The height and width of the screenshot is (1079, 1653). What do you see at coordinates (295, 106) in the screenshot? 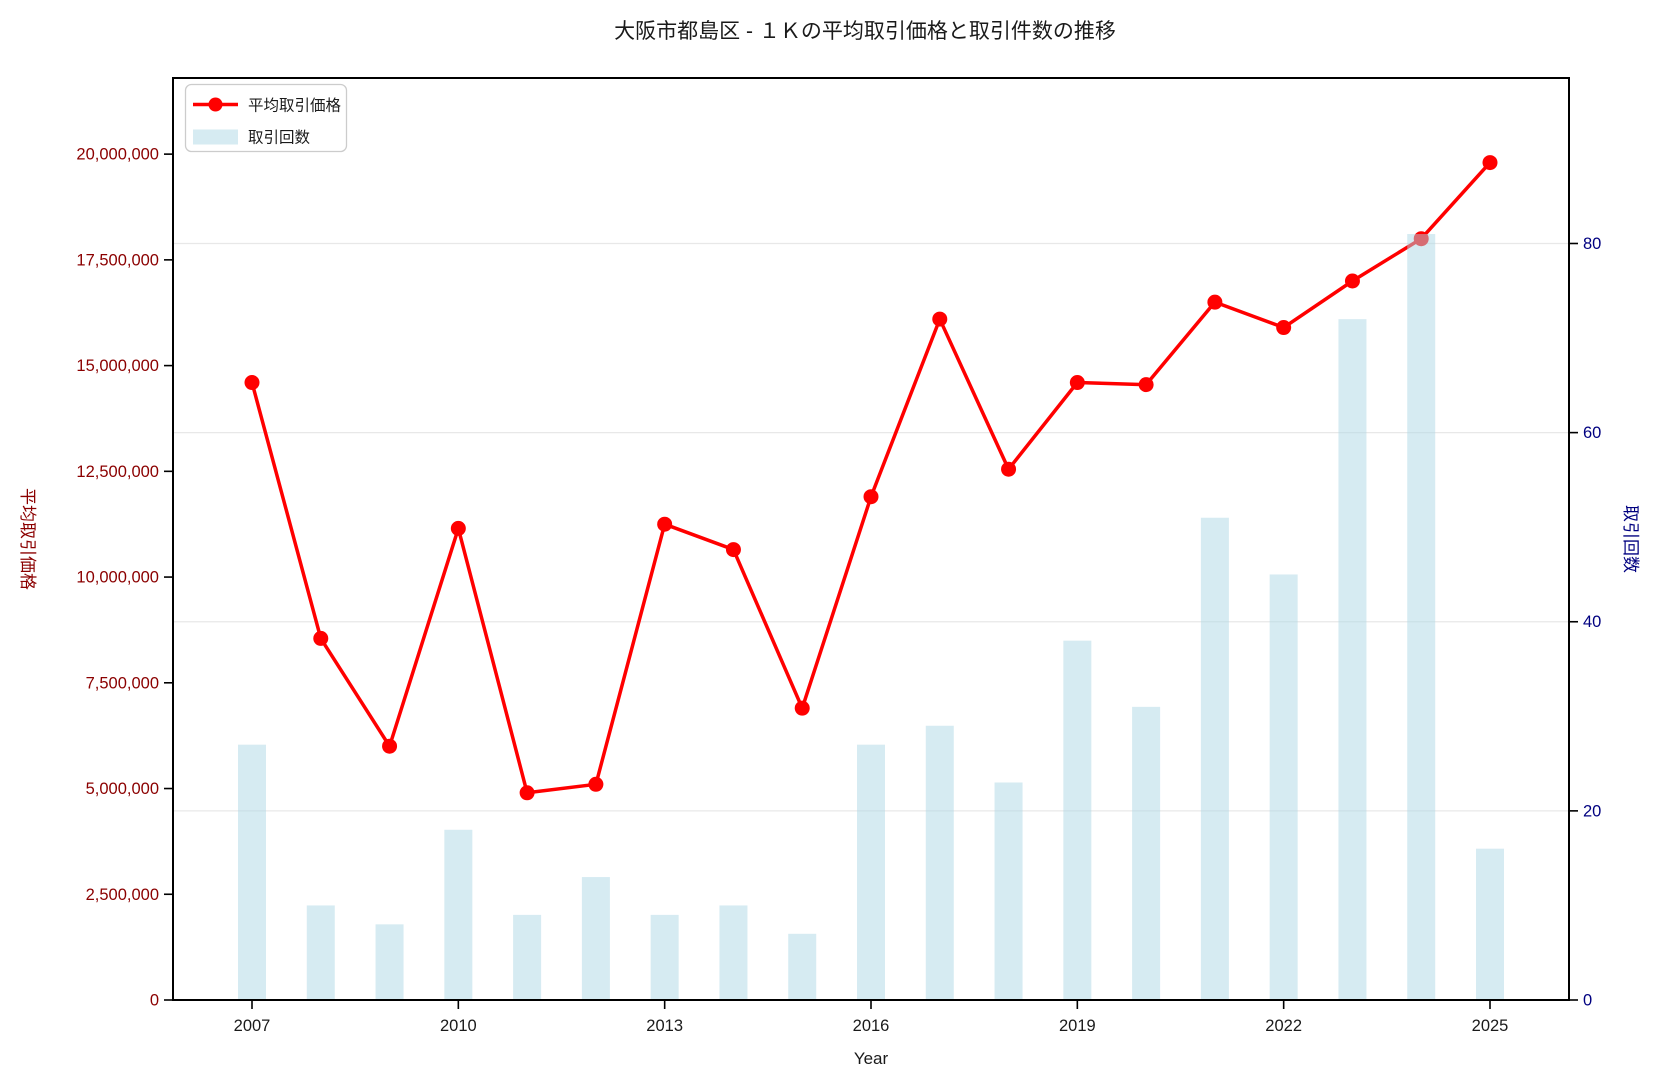
I see `legend-label-price: 平均取引価格` at bounding box center [295, 106].